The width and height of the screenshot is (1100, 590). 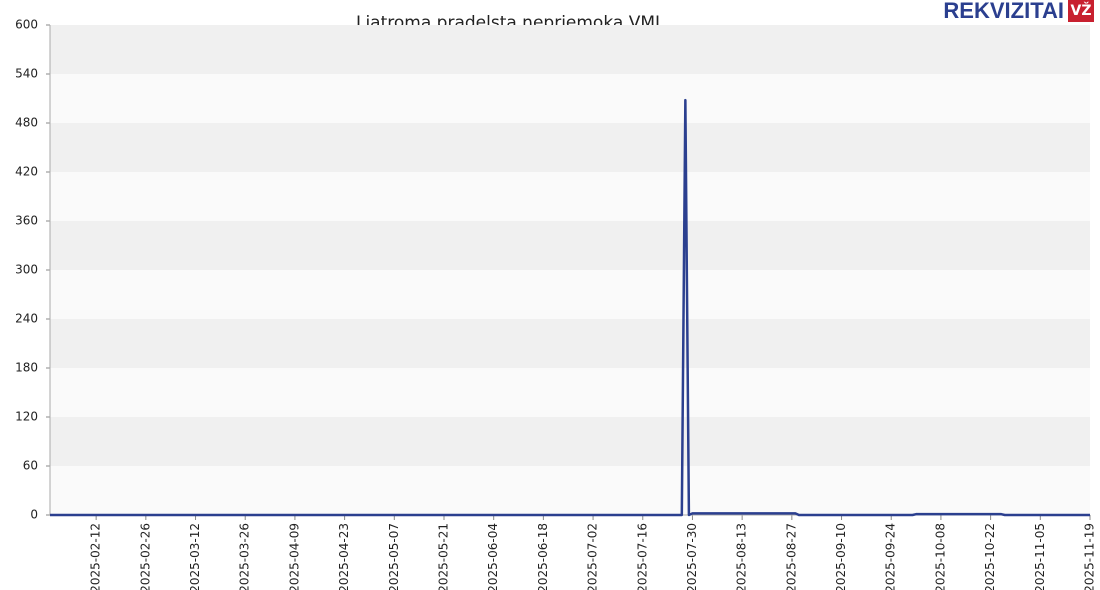 I want to click on x-tick-label: 2025-06-18, so click(x=543, y=556).